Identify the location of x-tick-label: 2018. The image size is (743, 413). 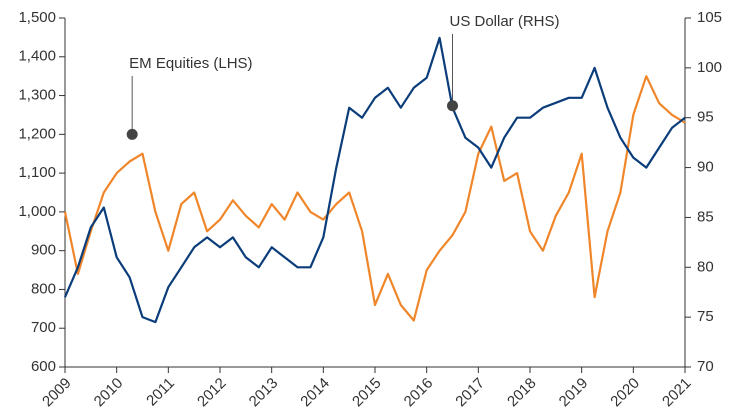
(522, 393).